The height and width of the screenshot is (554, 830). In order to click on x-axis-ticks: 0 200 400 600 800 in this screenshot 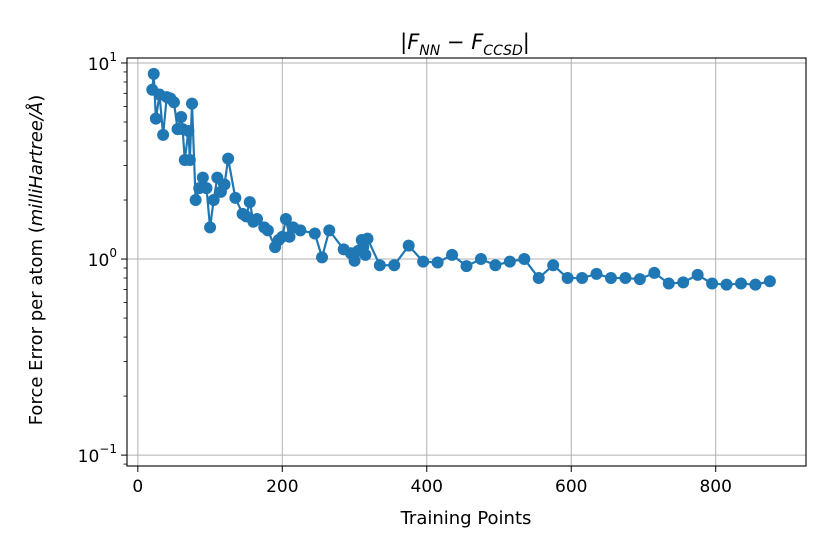, I will do `click(432, 481)`.